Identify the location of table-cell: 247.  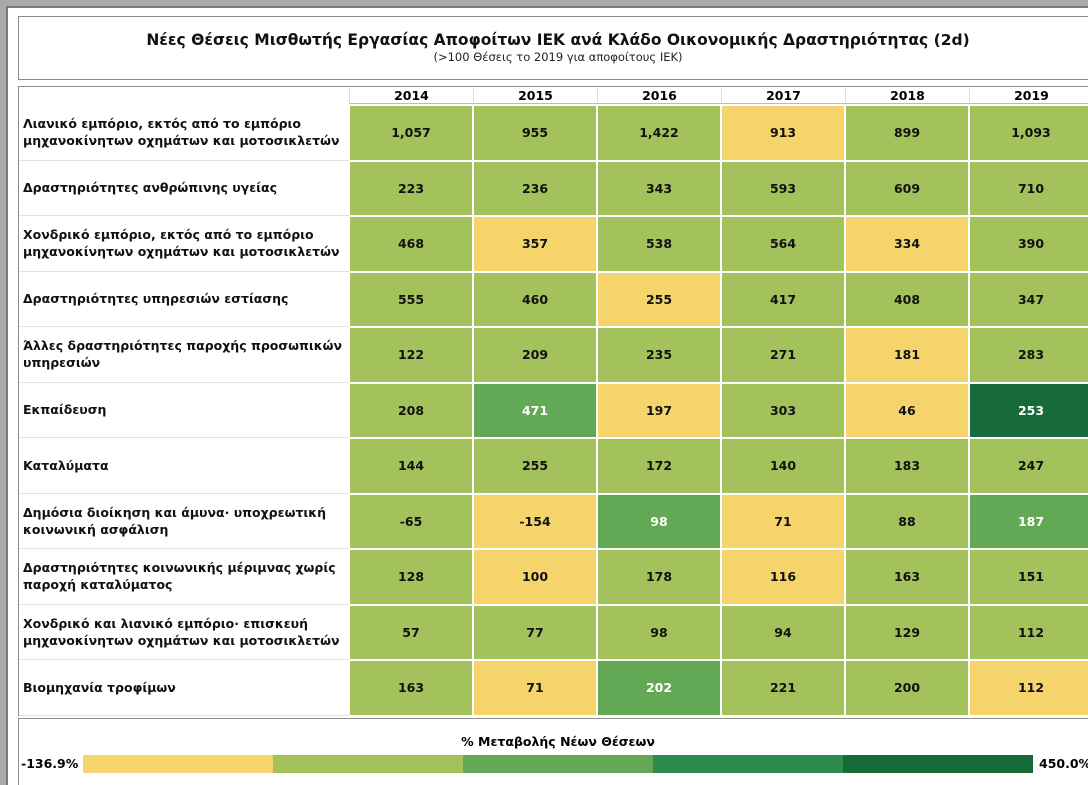
(1028, 466).